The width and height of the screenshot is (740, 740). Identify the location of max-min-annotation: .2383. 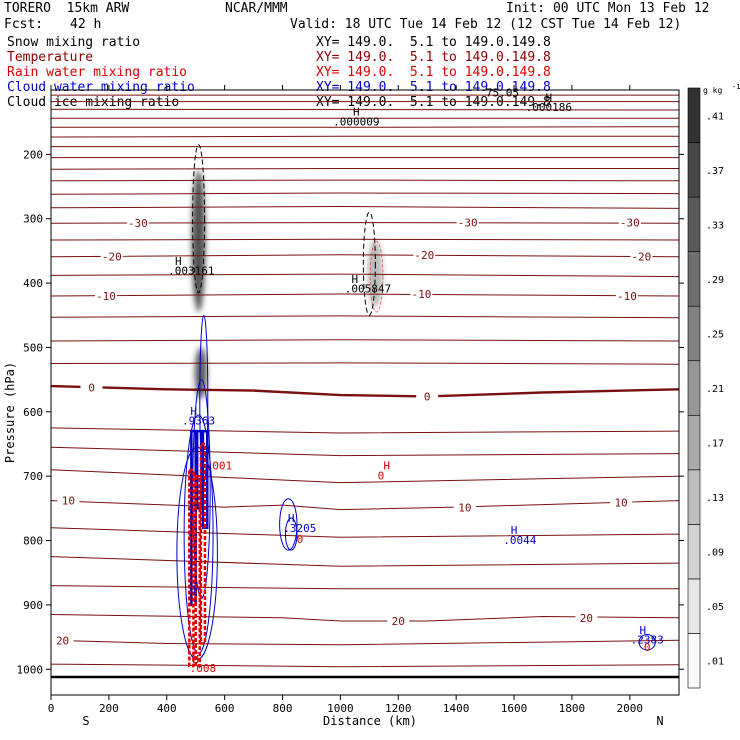
(647, 640).